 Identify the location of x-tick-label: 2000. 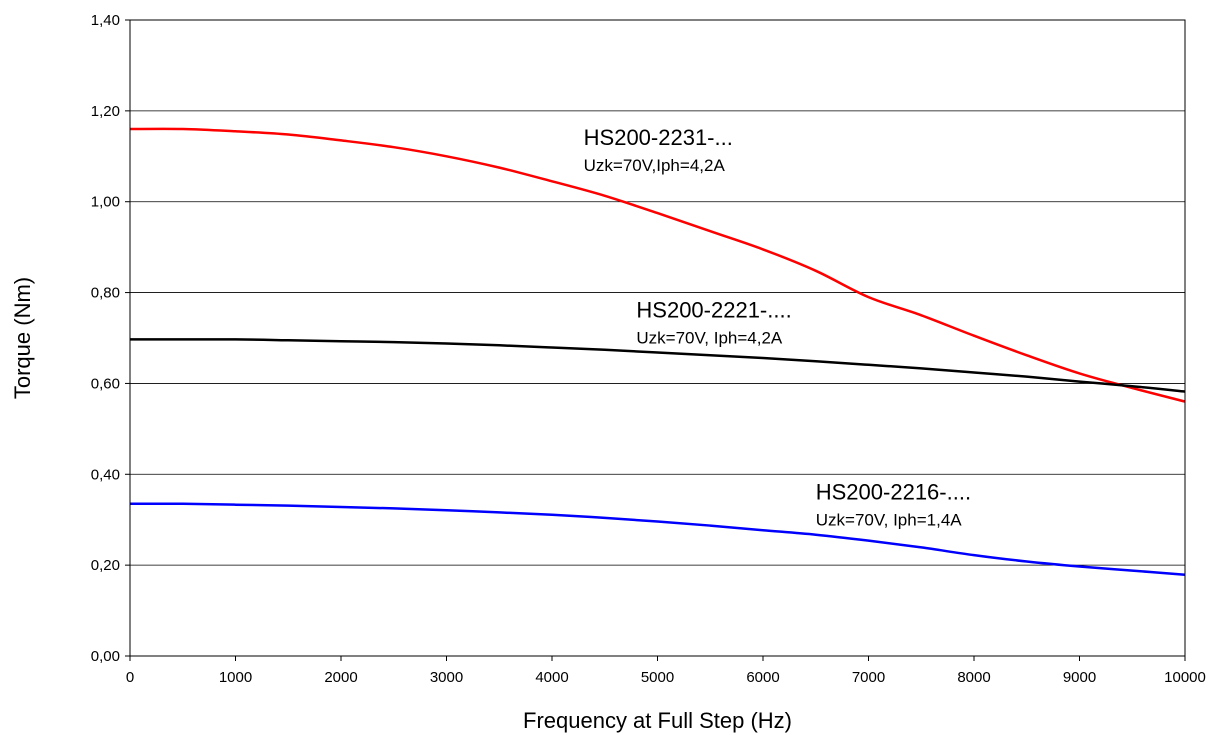
(340, 677).